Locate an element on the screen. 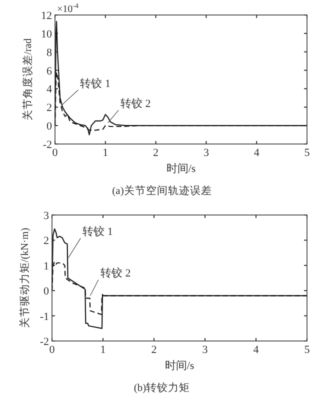 This screenshot has height=400, width=324. y-tick-label: 1 is located at coordinates (46, 266).